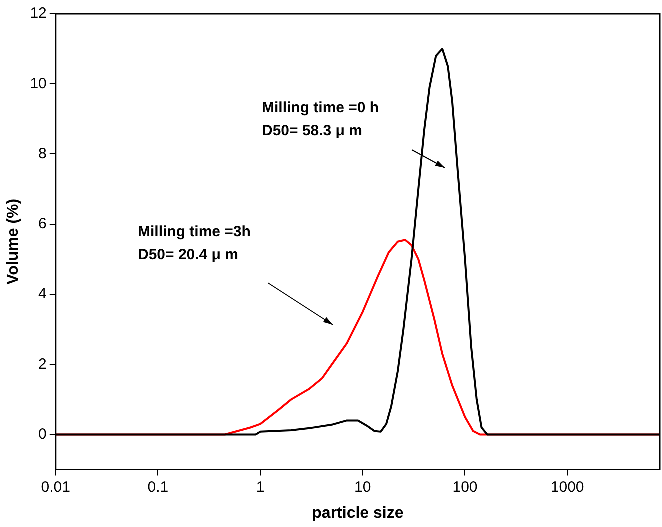 This screenshot has width=662, height=527. What do you see at coordinates (358, 513) in the screenshot?
I see `x-axis-title: particle size` at bounding box center [358, 513].